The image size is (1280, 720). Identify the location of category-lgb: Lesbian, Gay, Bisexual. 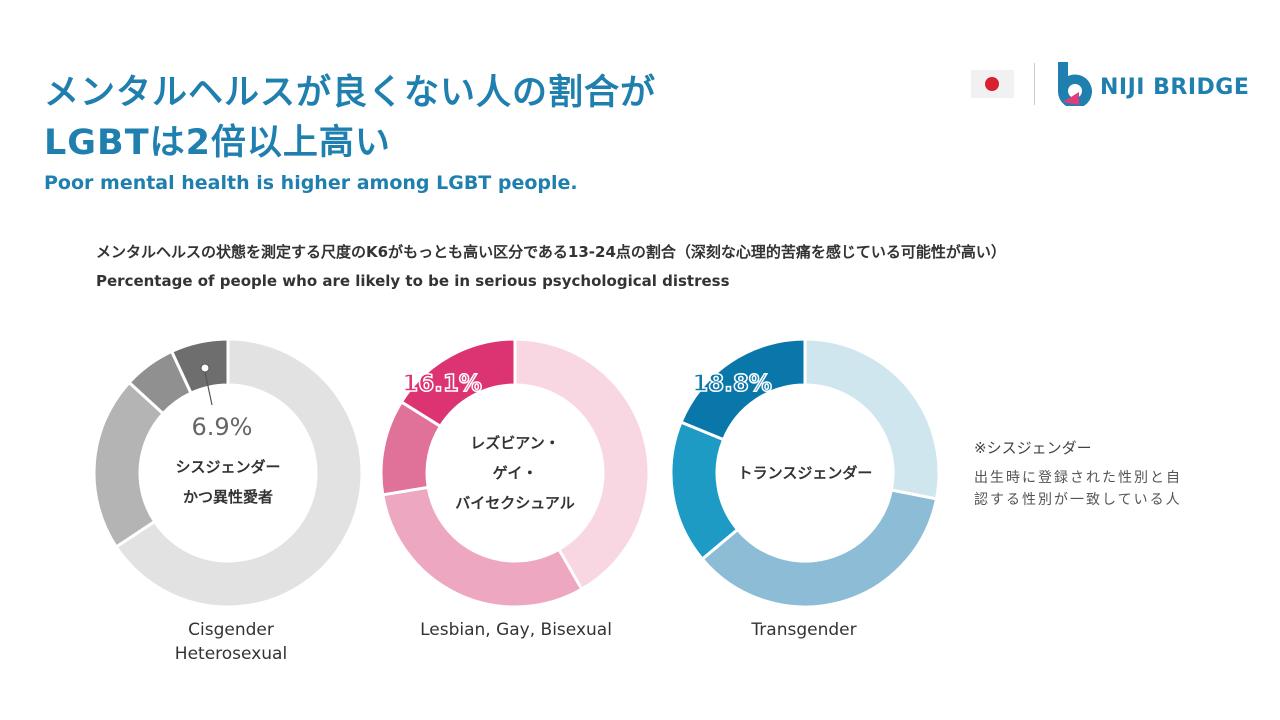
(516, 630).